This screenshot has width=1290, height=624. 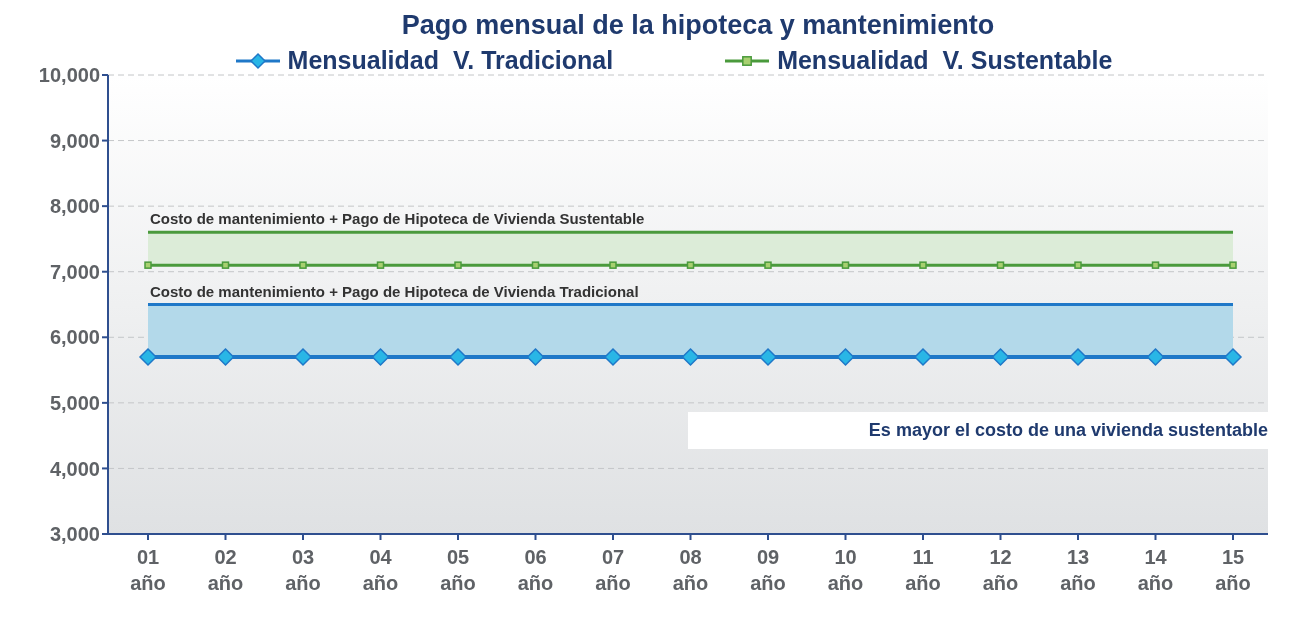 What do you see at coordinates (394, 291) in the screenshot?
I see `band-label: Costo de mantenimiento + Pago de Hipoteca de Vivienda Tradicional` at bounding box center [394, 291].